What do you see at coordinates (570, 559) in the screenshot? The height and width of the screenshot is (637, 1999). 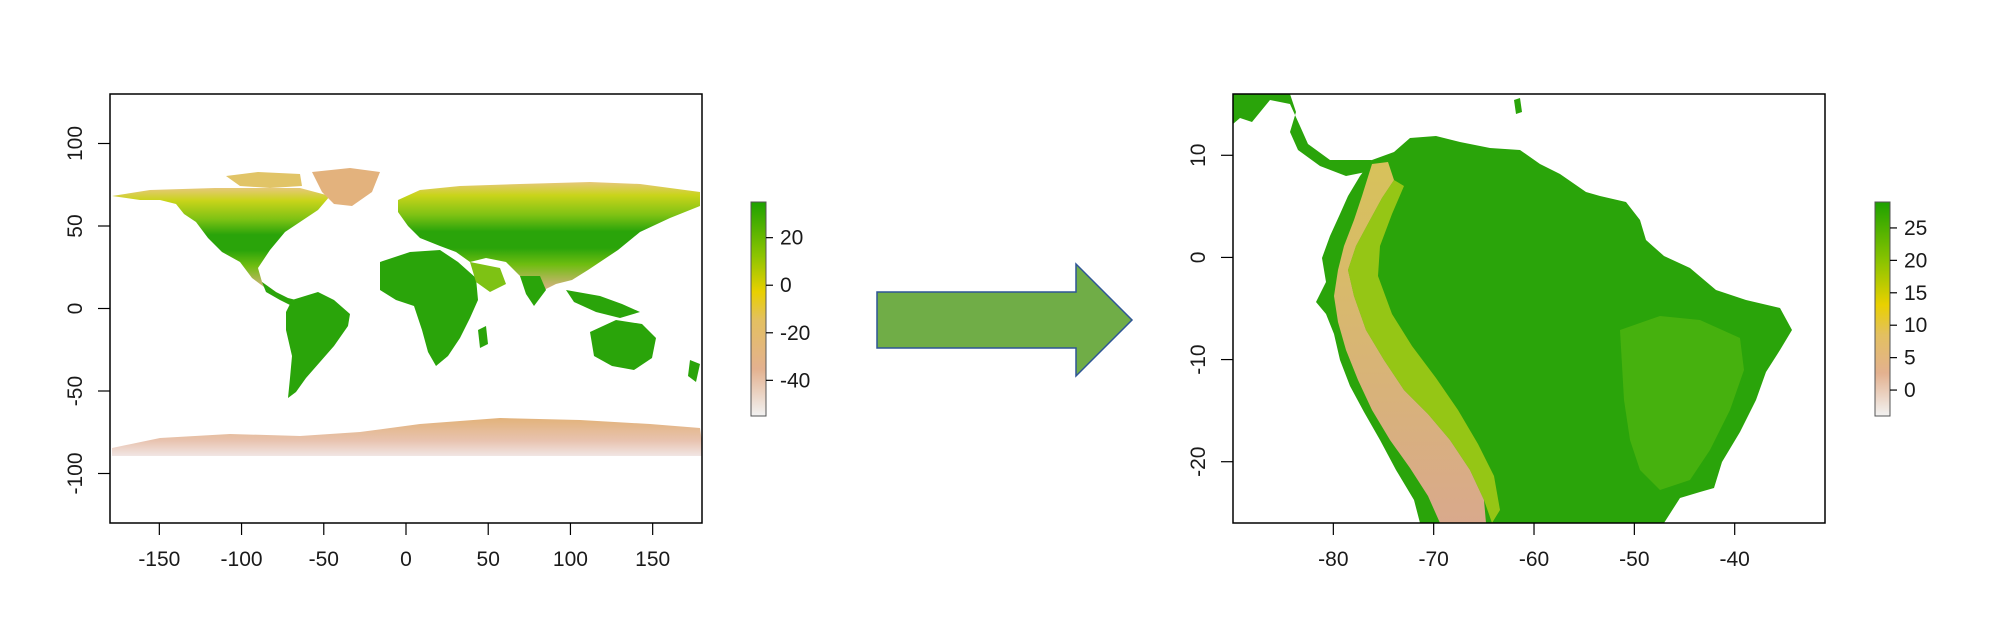 I see `world-x-tick-label: 100` at bounding box center [570, 559].